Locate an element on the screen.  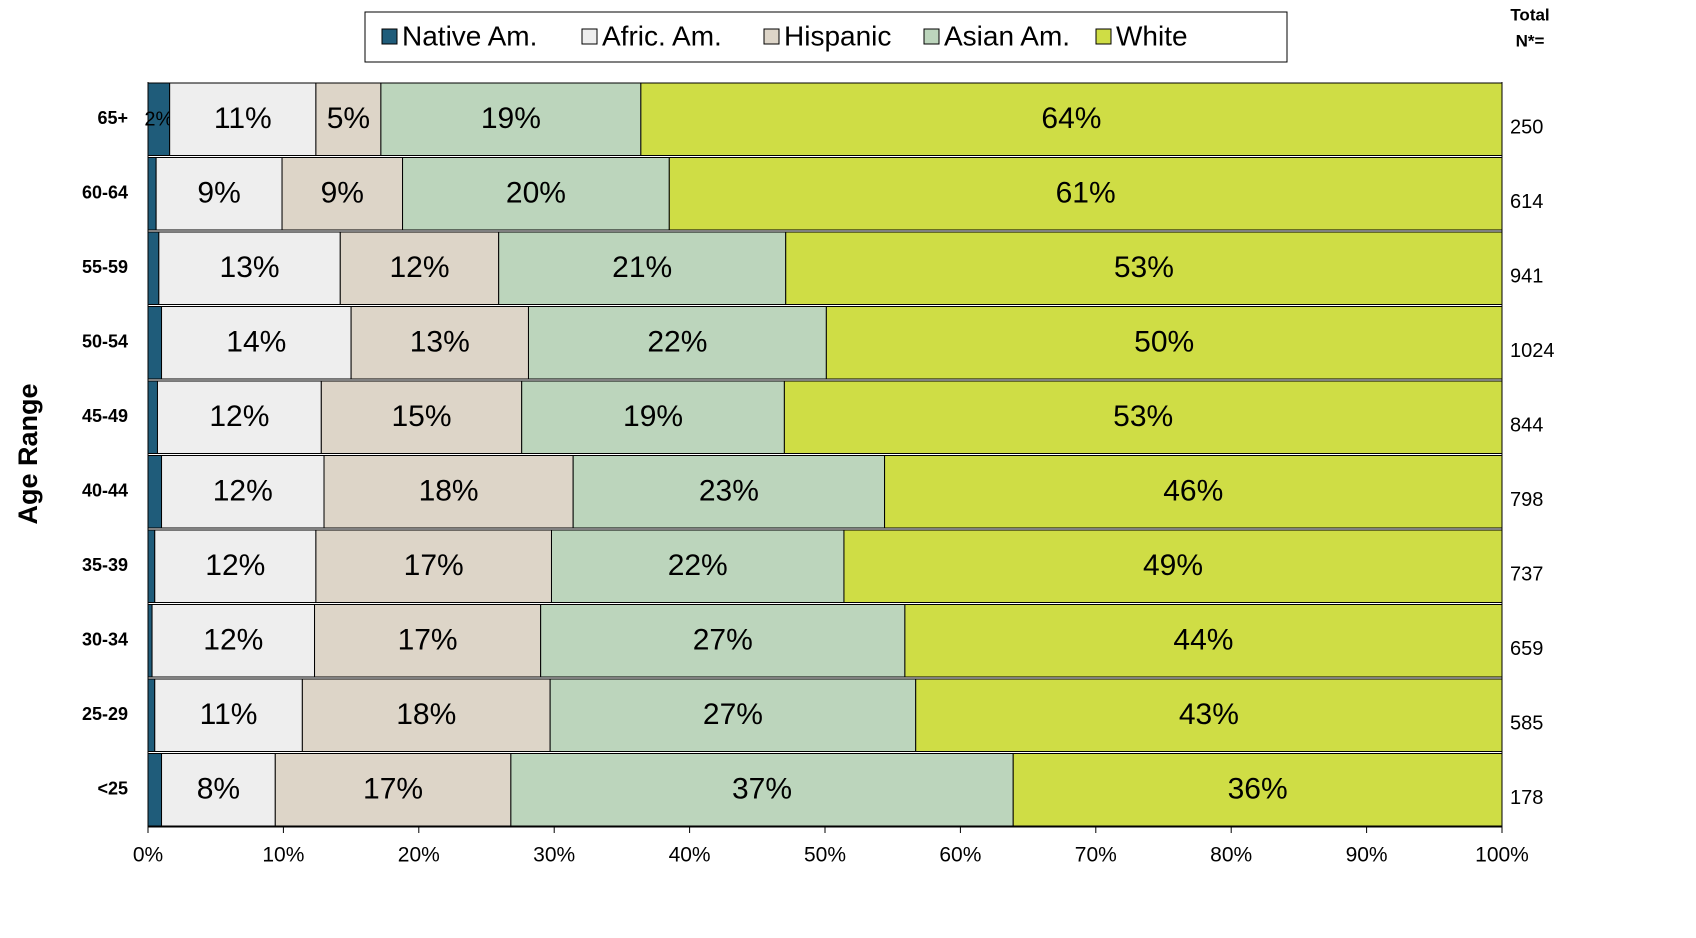
total-label: 798 is located at coordinates (1526, 500).